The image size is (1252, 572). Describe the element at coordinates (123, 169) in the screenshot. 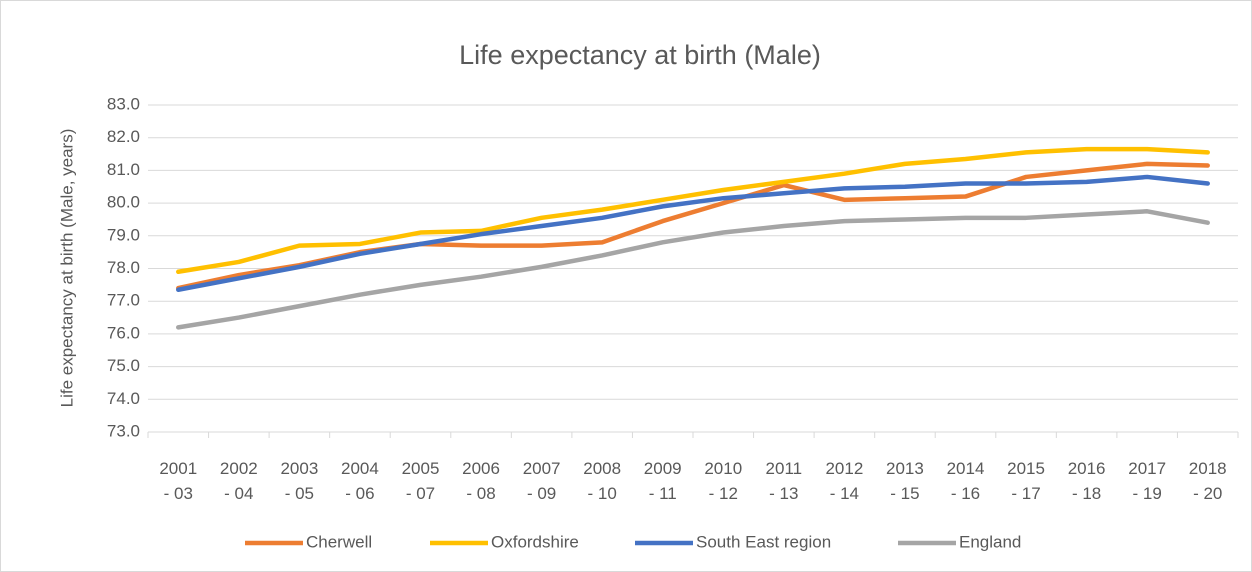

I see `y-tick-label: 81.0` at that location.